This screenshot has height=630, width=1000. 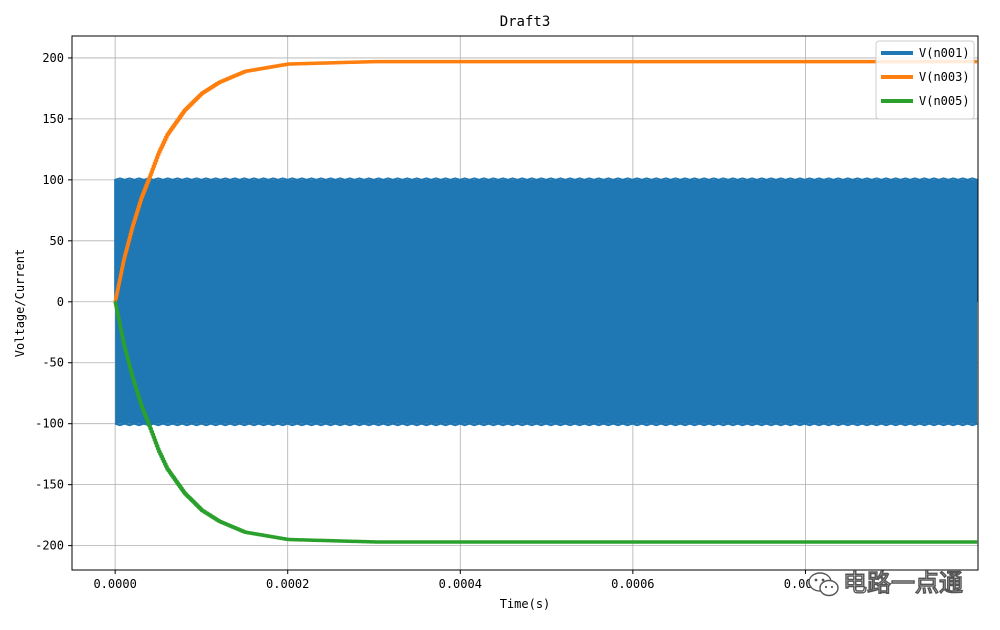 What do you see at coordinates (49, 424) in the screenshot?
I see `y-tick-label: -100` at bounding box center [49, 424].